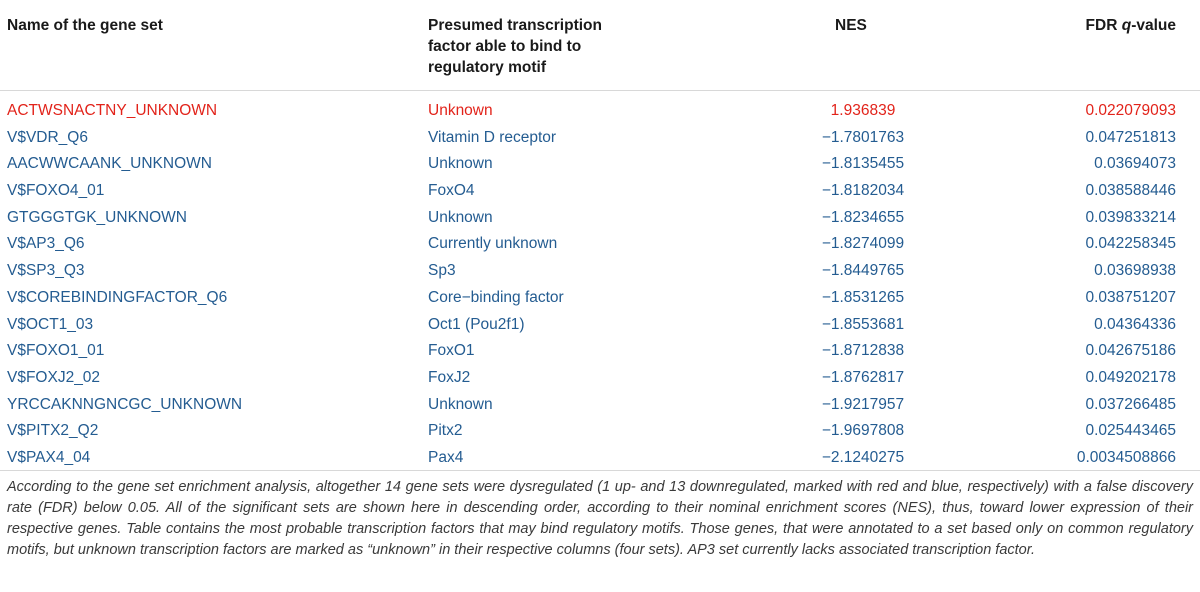 The image size is (1200, 592). What do you see at coordinates (47, 137) in the screenshot?
I see `gene-set-name-cell: V$VDR_Q6` at bounding box center [47, 137].